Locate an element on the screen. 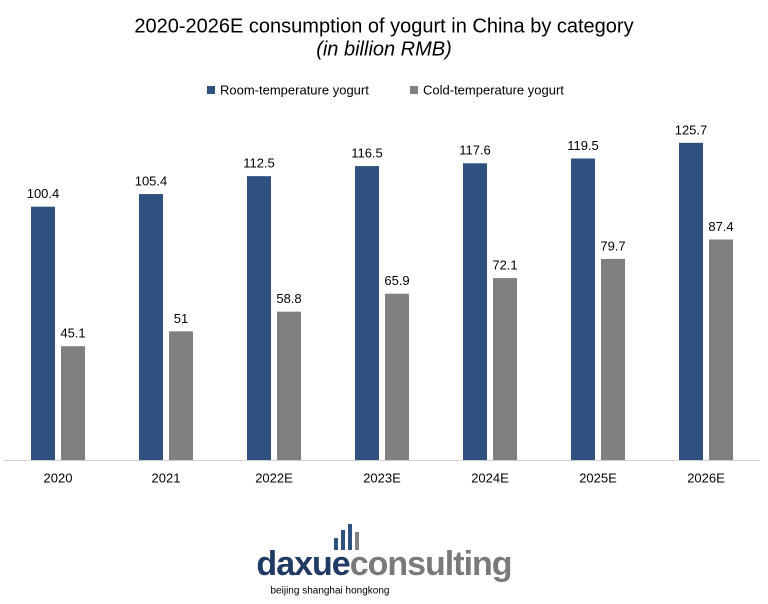 Image resolution: width=768 pixels, height=604 pixels. x-tick-label: 2021 is located at coordinates (166, 477).